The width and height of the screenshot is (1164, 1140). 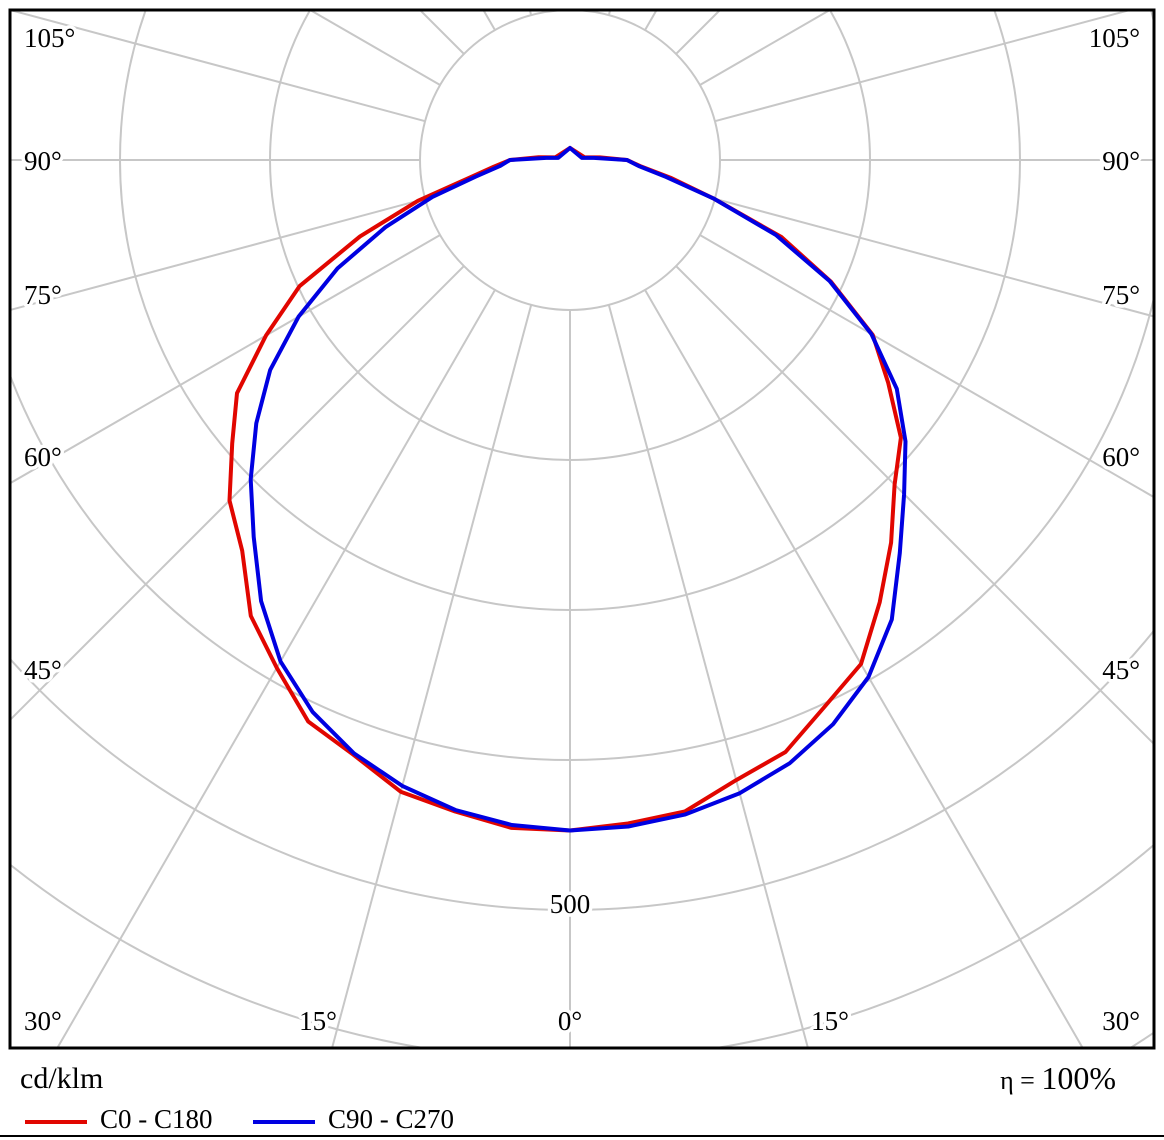 I want to click on grid-ring, so click(x=570, y=161).